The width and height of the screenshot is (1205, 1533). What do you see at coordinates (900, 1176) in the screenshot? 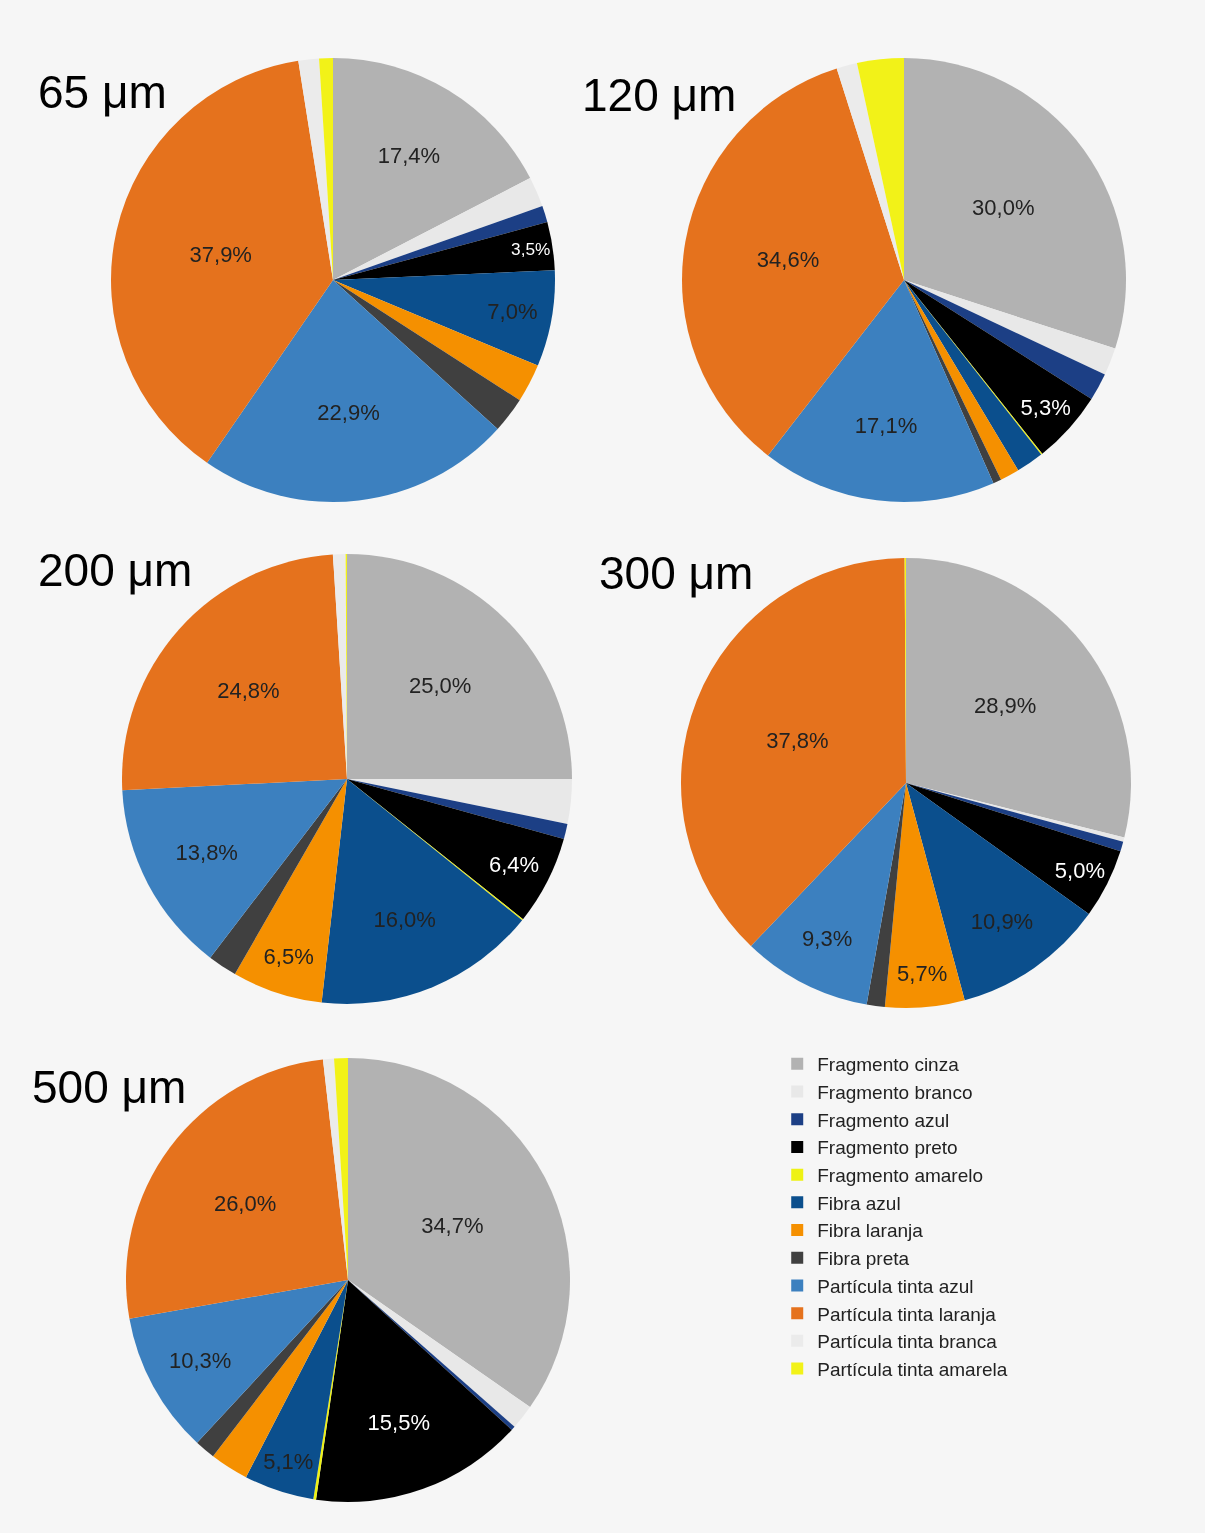
I see `legend-label: Fragmento amarelo` at bounding box center [900, 1176].